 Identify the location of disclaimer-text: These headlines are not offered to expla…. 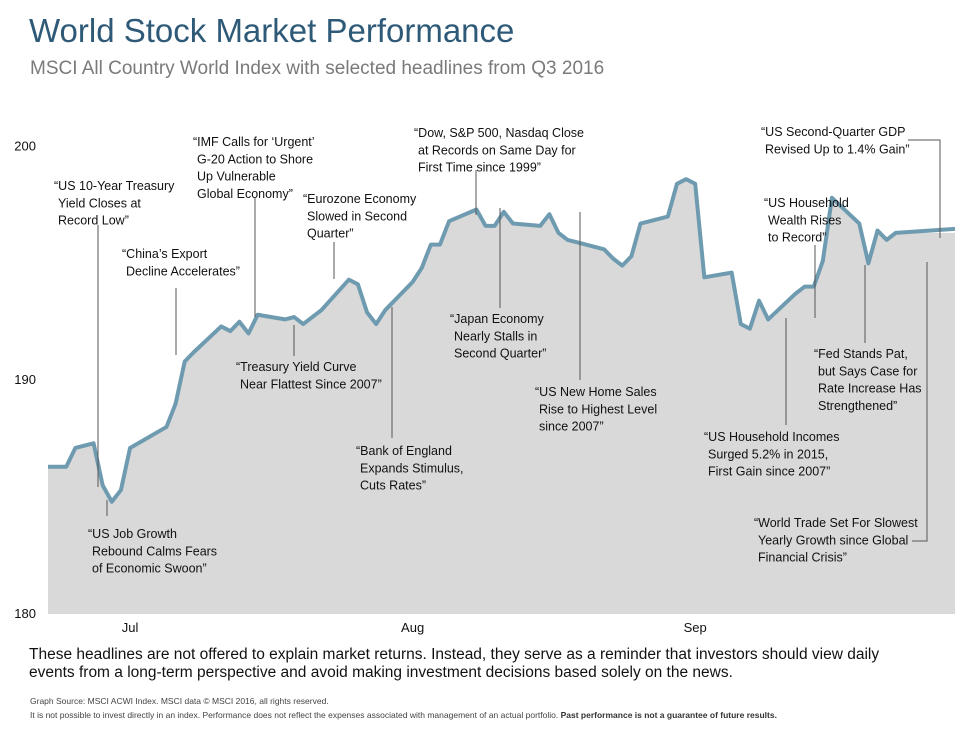
(454, 663).